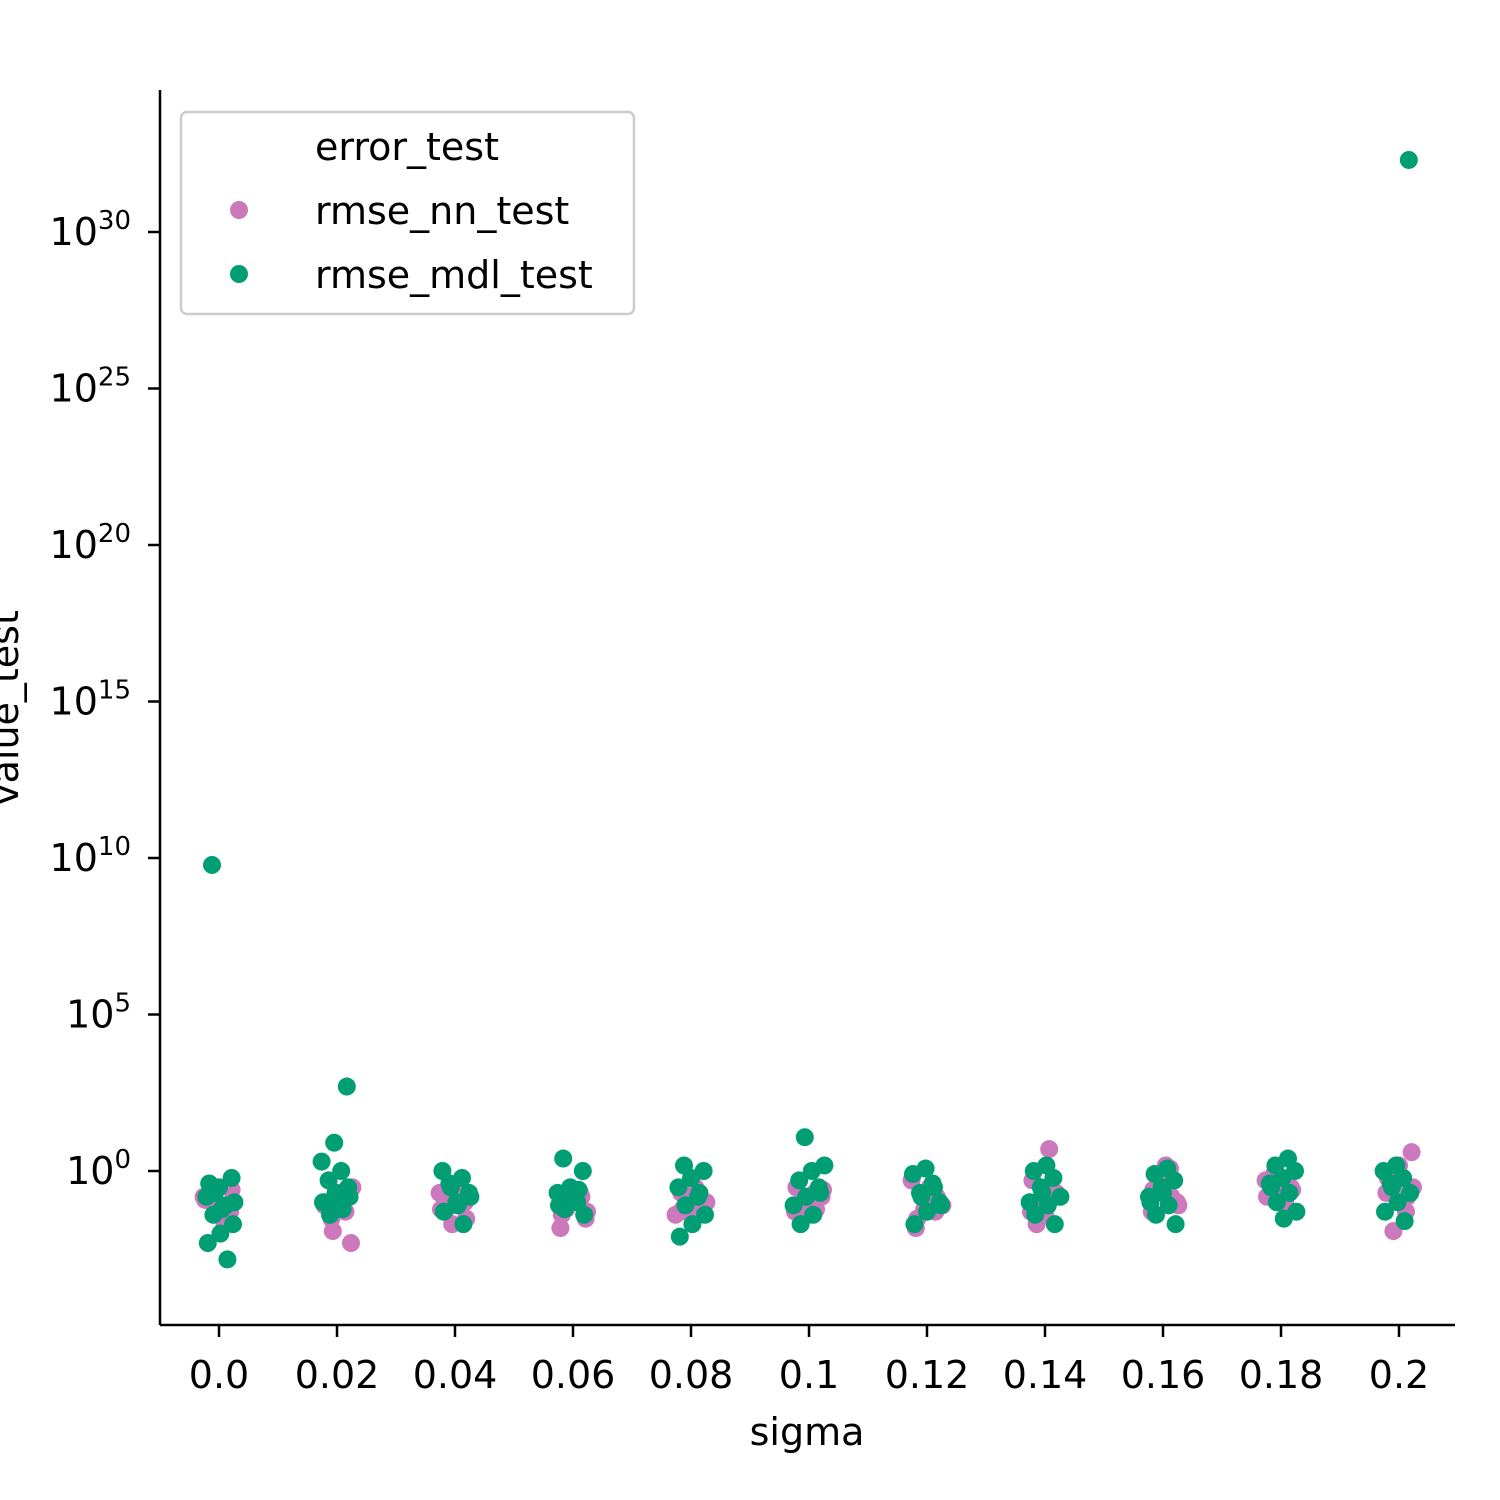 The height and width of the screenshot is (1500, 1500). I want to click on legend-marker-rmse-mdl-test, so click(239, 274).